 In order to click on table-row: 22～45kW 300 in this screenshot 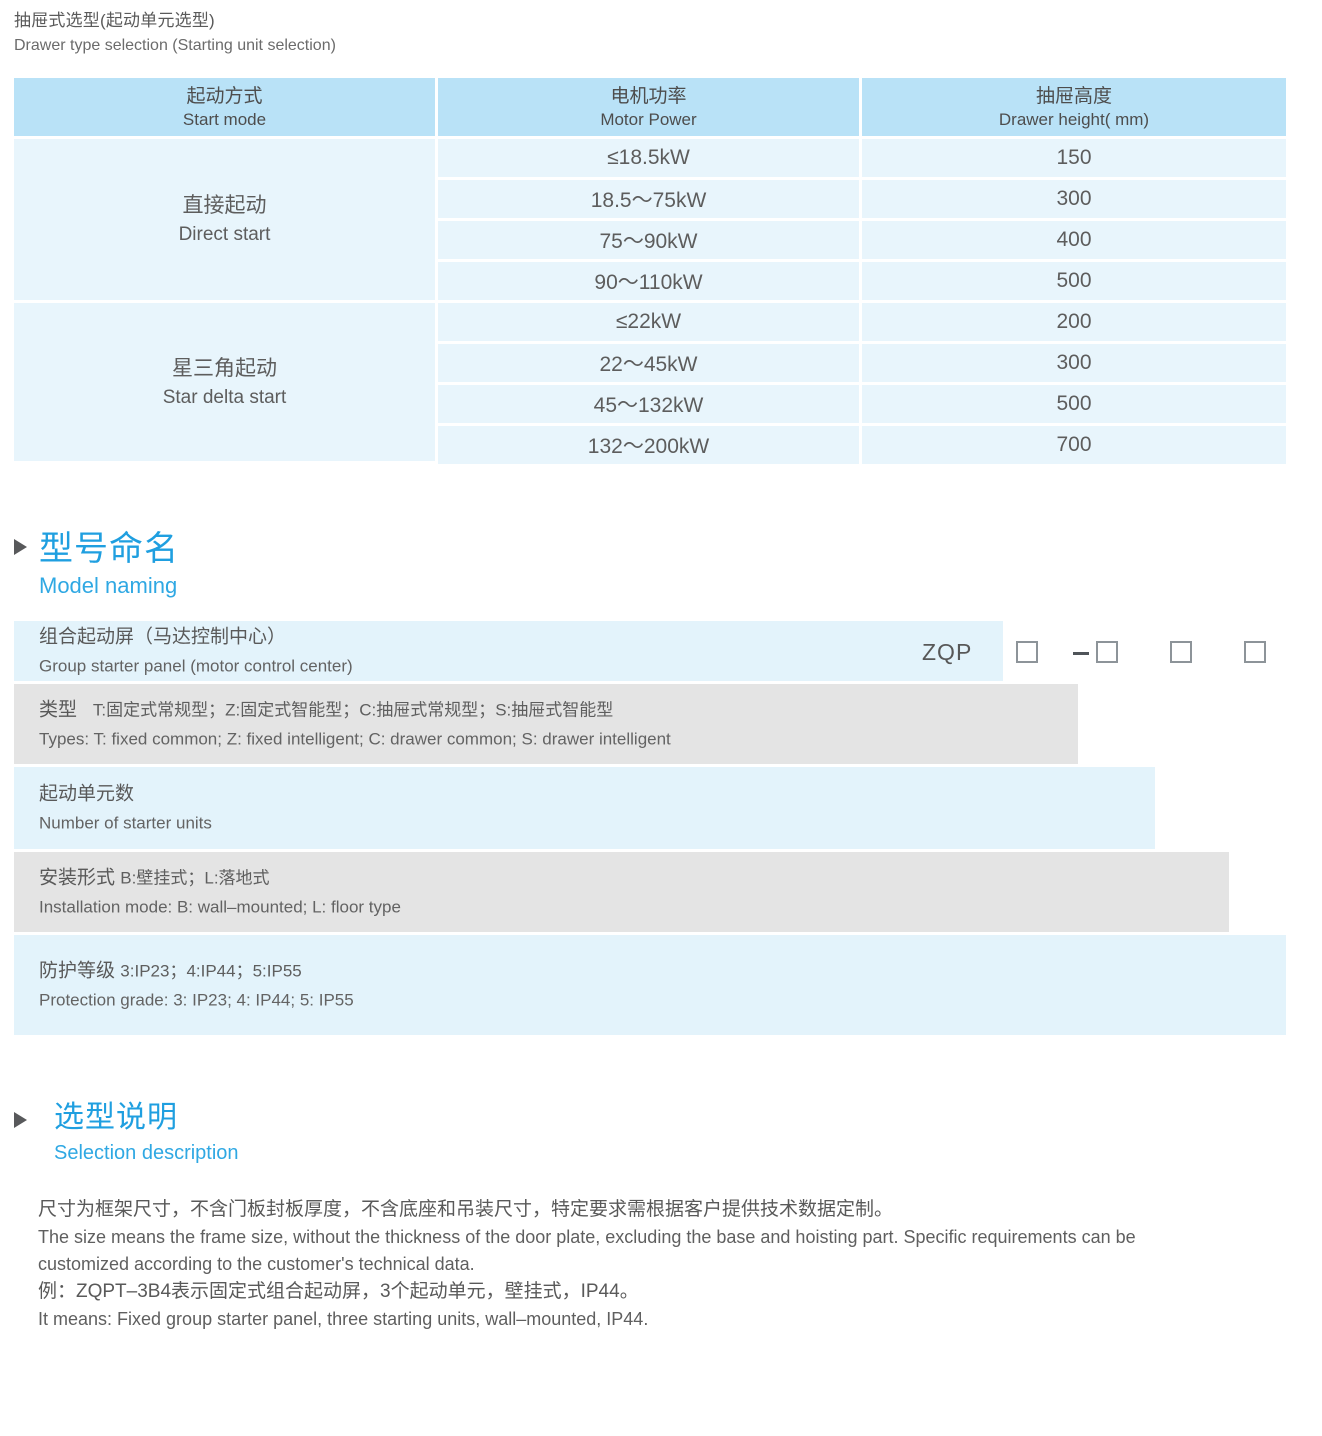, I will do `click(650, 364)`.